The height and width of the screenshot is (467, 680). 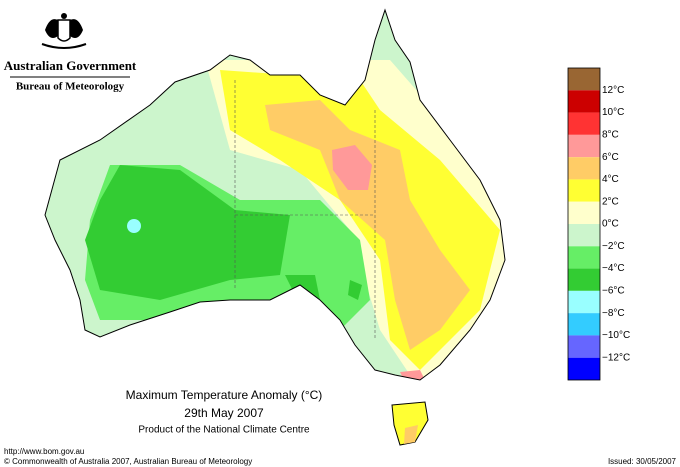 I want to click on agency-name: Australian Government, so click(x=70, y=65).